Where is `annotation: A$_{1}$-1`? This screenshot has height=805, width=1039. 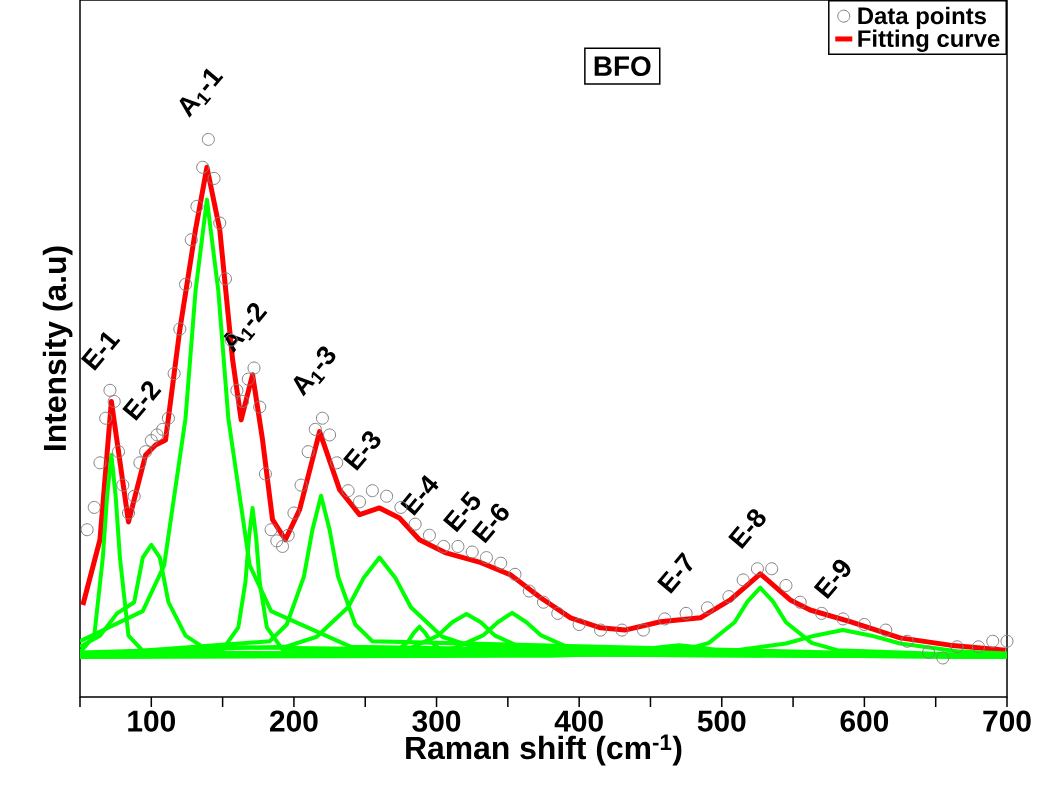 annotation: A$_{1}$-1 is located at coordinates (201, 93).